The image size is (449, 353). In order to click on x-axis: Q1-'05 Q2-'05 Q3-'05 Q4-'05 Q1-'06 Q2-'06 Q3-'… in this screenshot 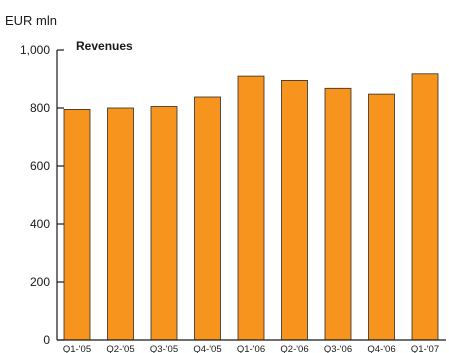, I will do `click(251, 346)`.